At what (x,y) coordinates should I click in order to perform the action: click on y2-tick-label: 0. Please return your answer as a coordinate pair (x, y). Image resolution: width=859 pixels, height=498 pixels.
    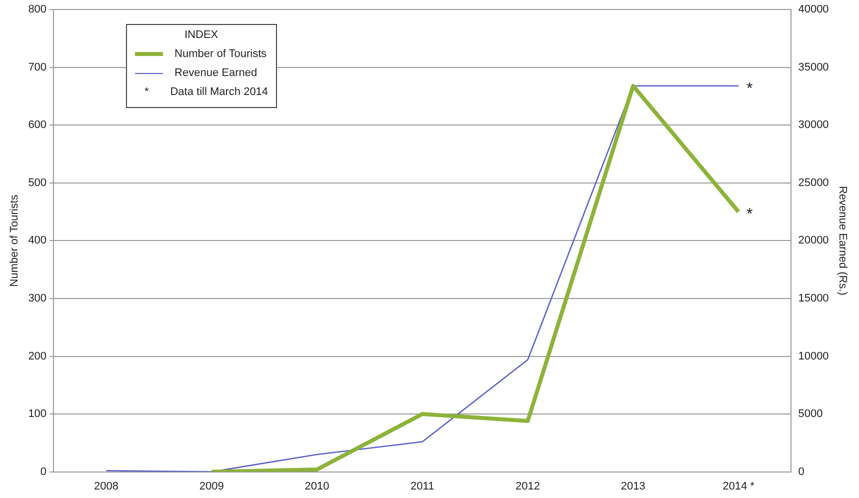
    Looking at the image, I should click on (801, 472).